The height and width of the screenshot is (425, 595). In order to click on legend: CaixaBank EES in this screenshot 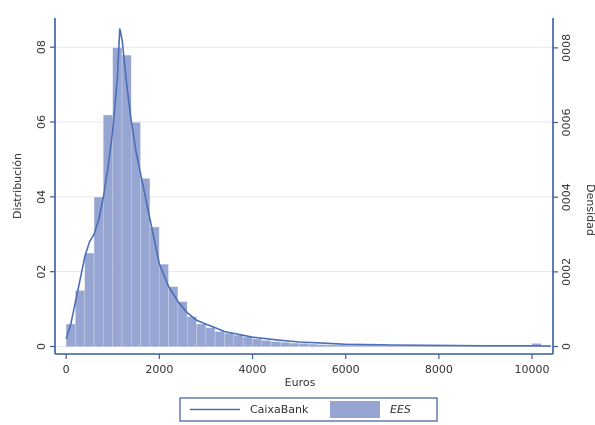, I will do `click(308, 409)`.